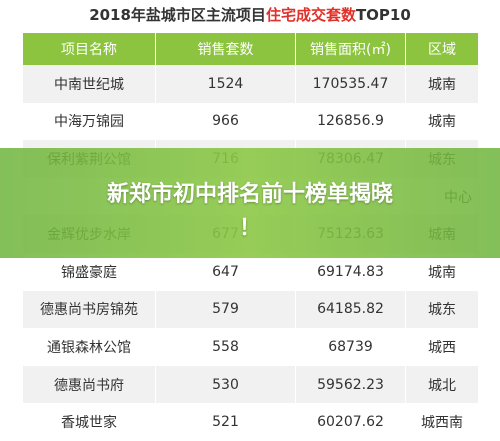 The image size is (500, 441). What do you see at coordinates (89, 422) in the screenshot?
I see `cell: 香城世家` at bounding box center [89, 422].